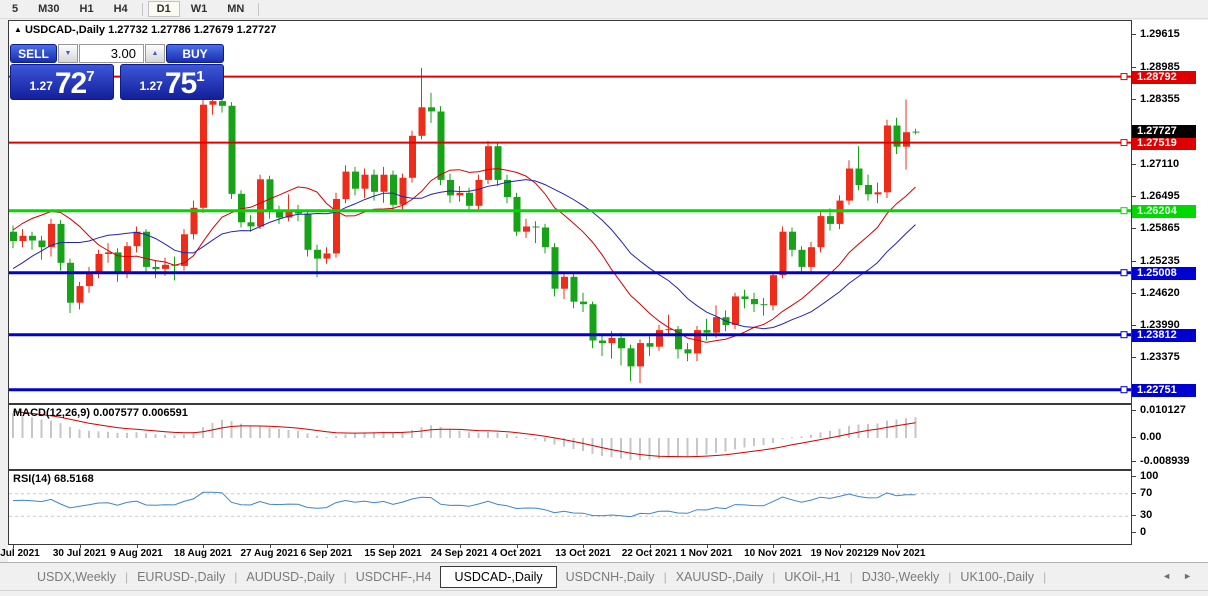 The image size is (1208, 596). I want to click on macd-axis-label: 0.00, so click(1151, 437).